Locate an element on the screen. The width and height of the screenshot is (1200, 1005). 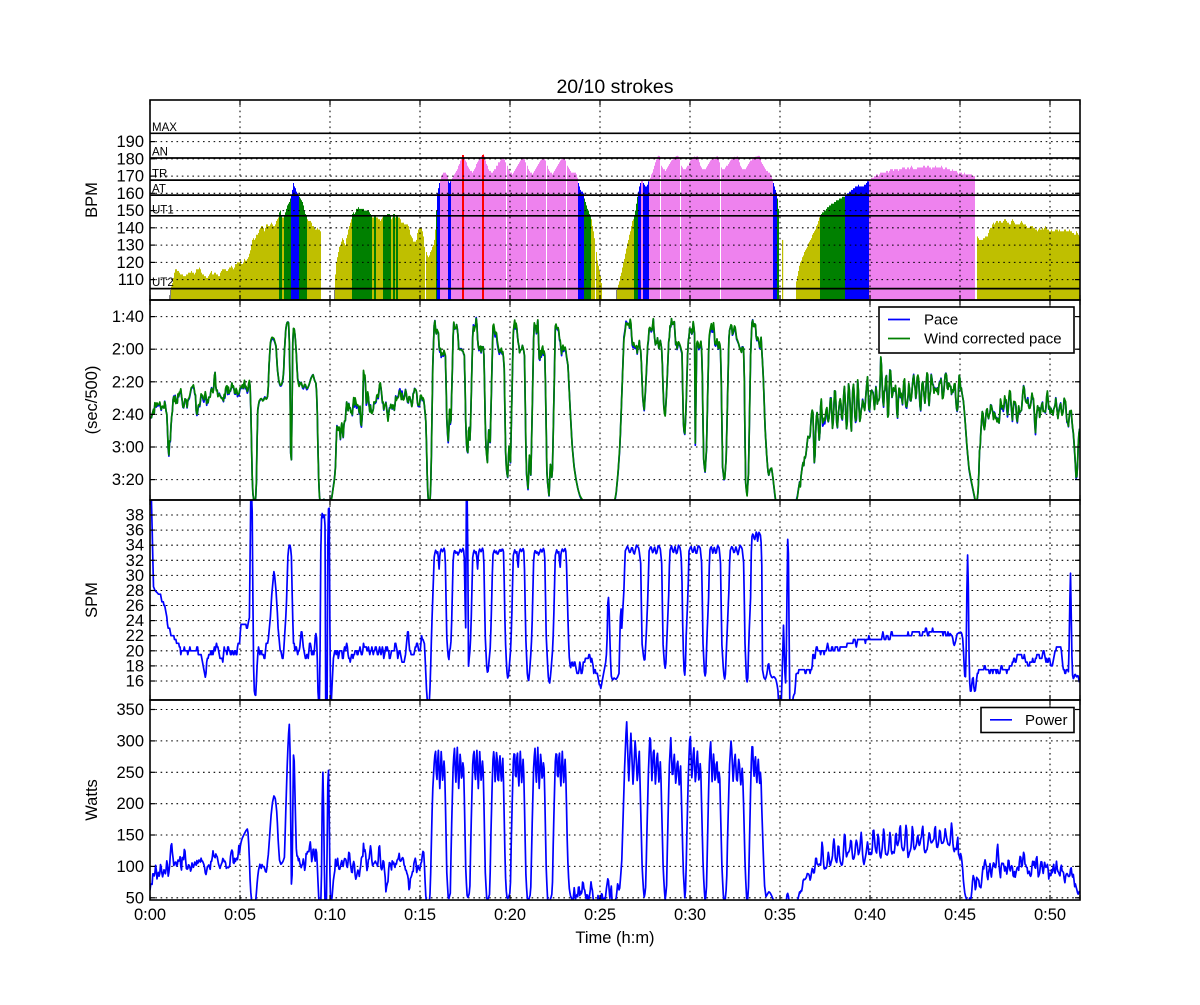
svg-text: 0:10 is located at coordinates (330, 915).